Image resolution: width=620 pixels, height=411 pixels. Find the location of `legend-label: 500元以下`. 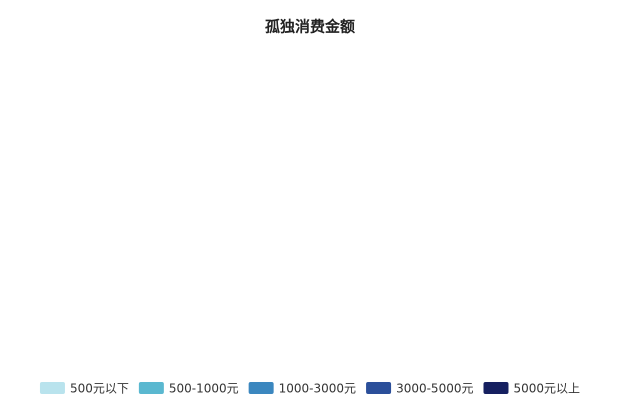

legend-label: 500元以下 is located at coordinates (99, 389).